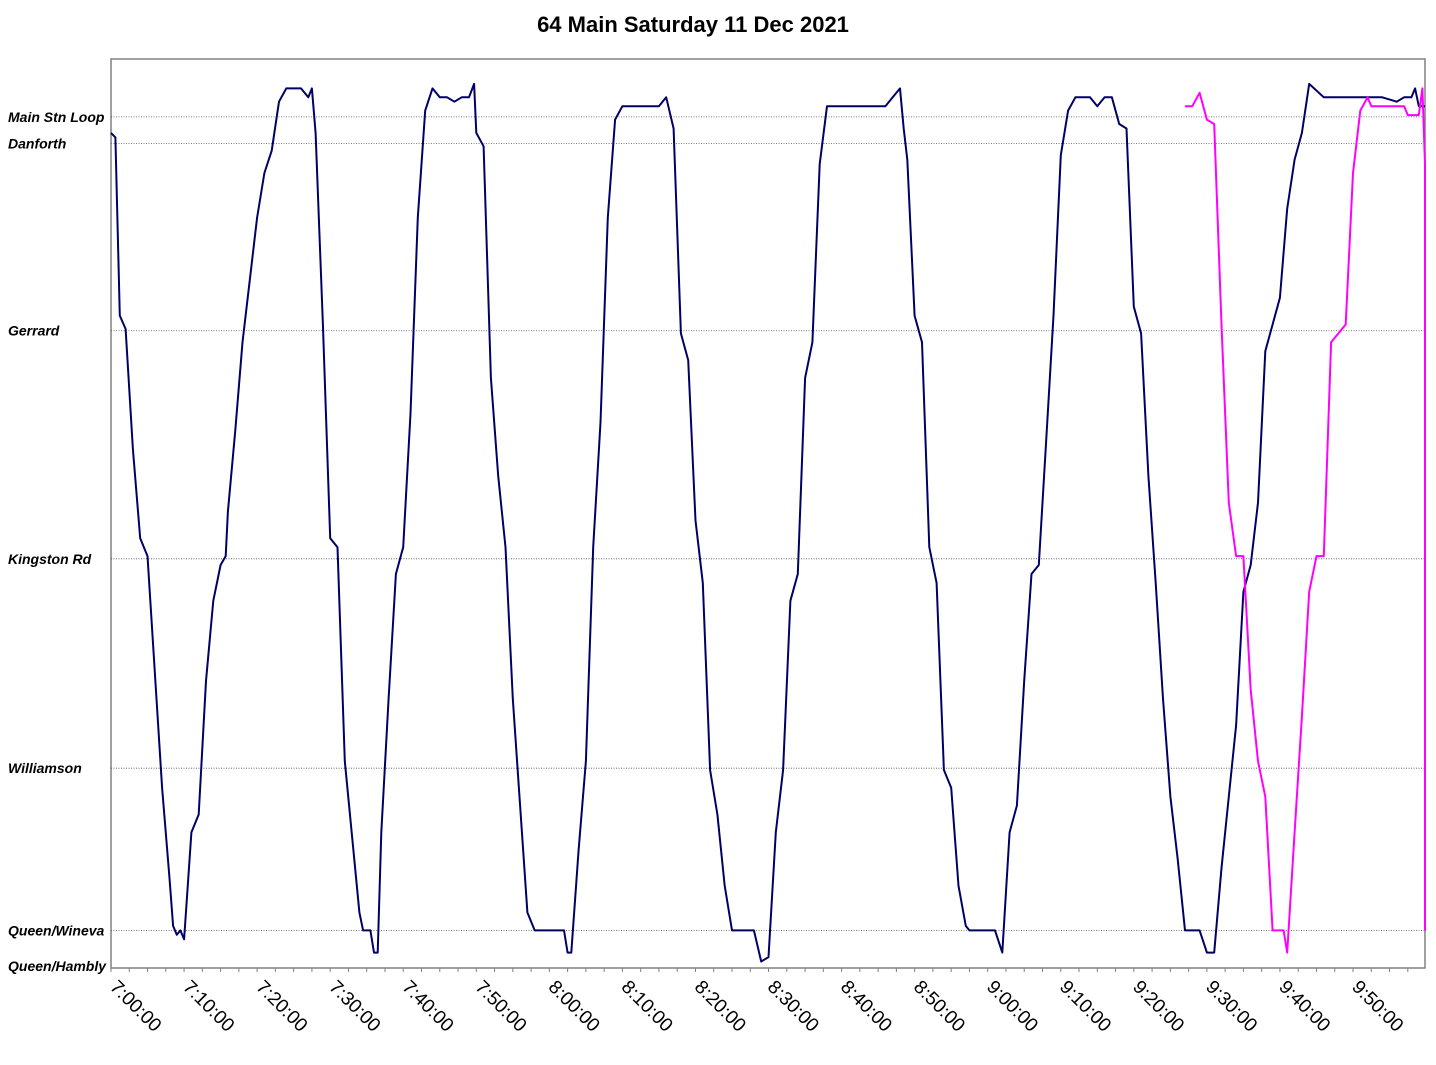  What do you see at coordinates (866, 1007) in the screenshot?
I see `x-tick-label: 8:40:00` at bounding box center [866, 1007].